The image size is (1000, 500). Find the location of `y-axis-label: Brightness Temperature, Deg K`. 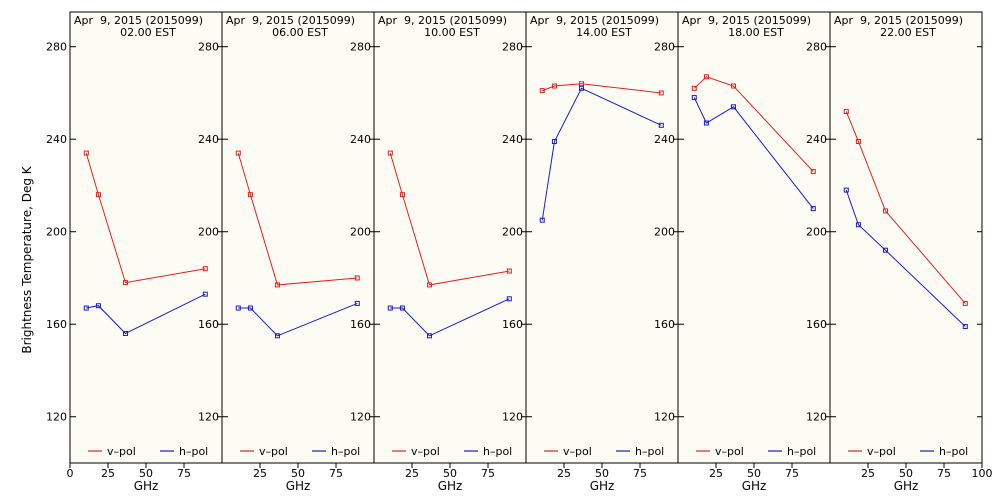

y-axis-label: Brightness Temperature, Deg K is located at coordinates (27, 259).